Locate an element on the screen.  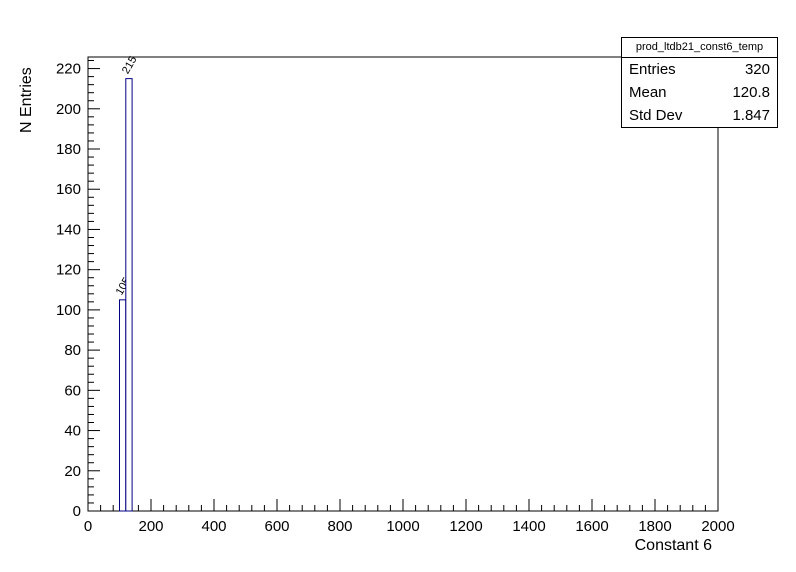
y-tick-label: 100 is located at coordinates (68, 310).